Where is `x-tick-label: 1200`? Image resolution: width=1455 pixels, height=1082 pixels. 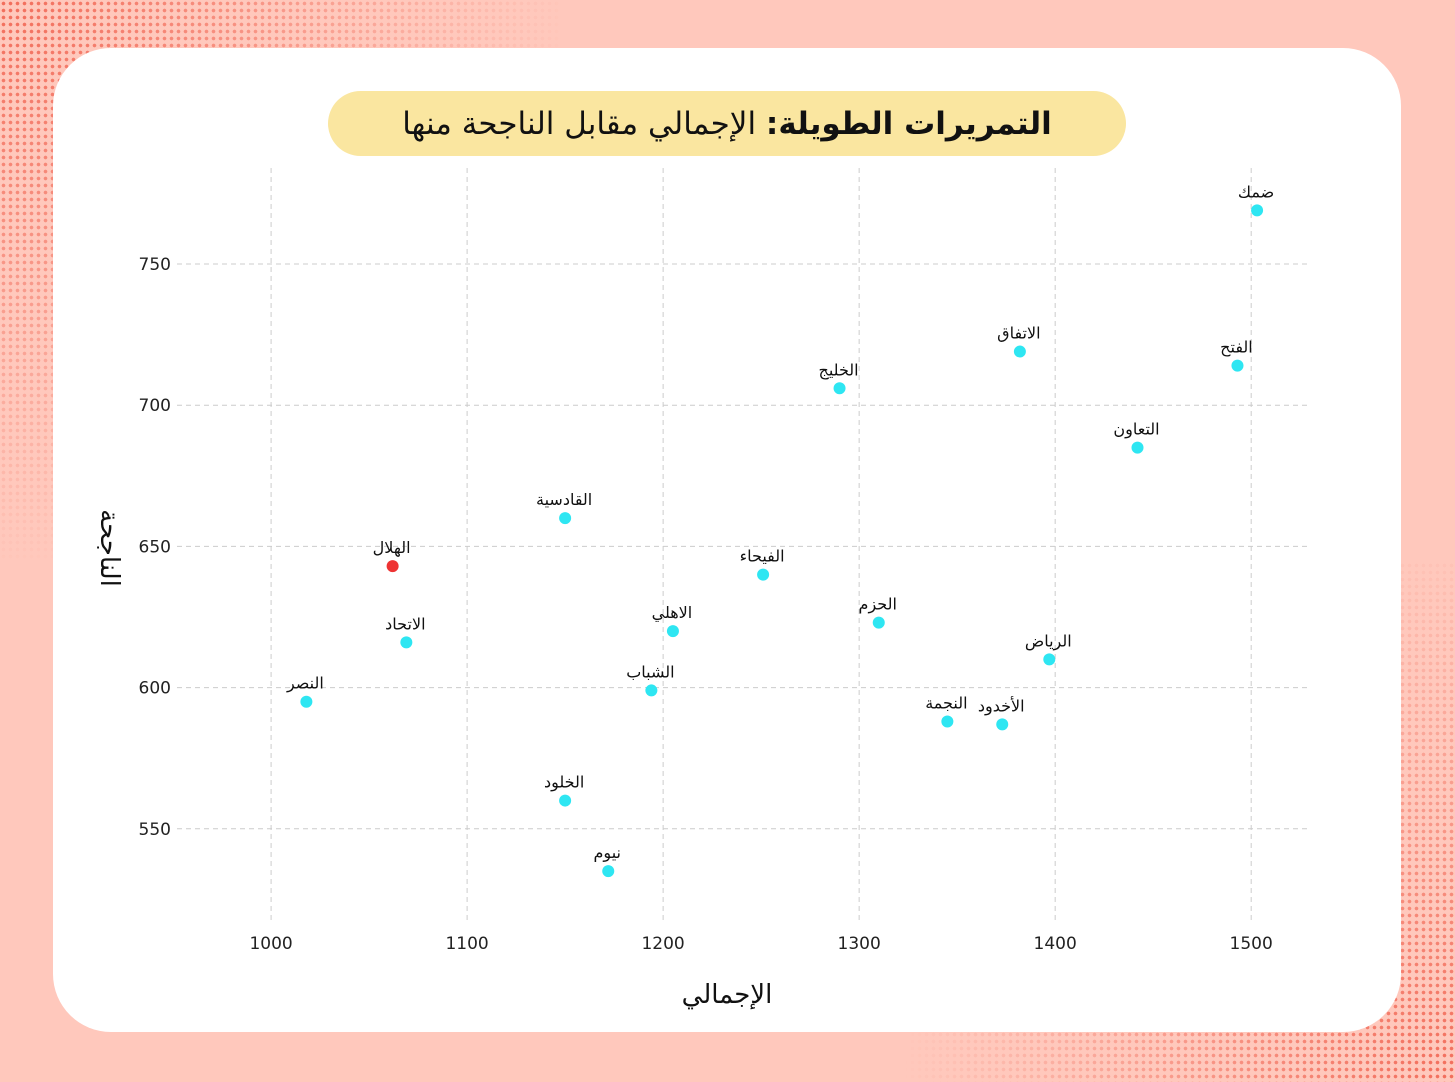
x-tick-label: 1200 is located at coordinates (662, 944).